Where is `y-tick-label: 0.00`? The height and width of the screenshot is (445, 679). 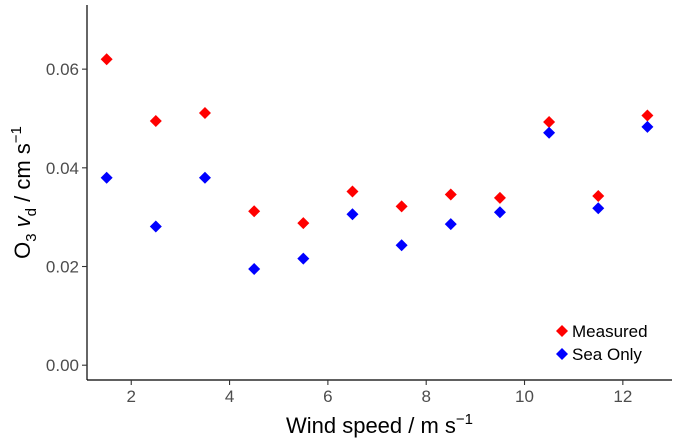
y-tick-label: 0.00 is located at coordinates (62, 365).